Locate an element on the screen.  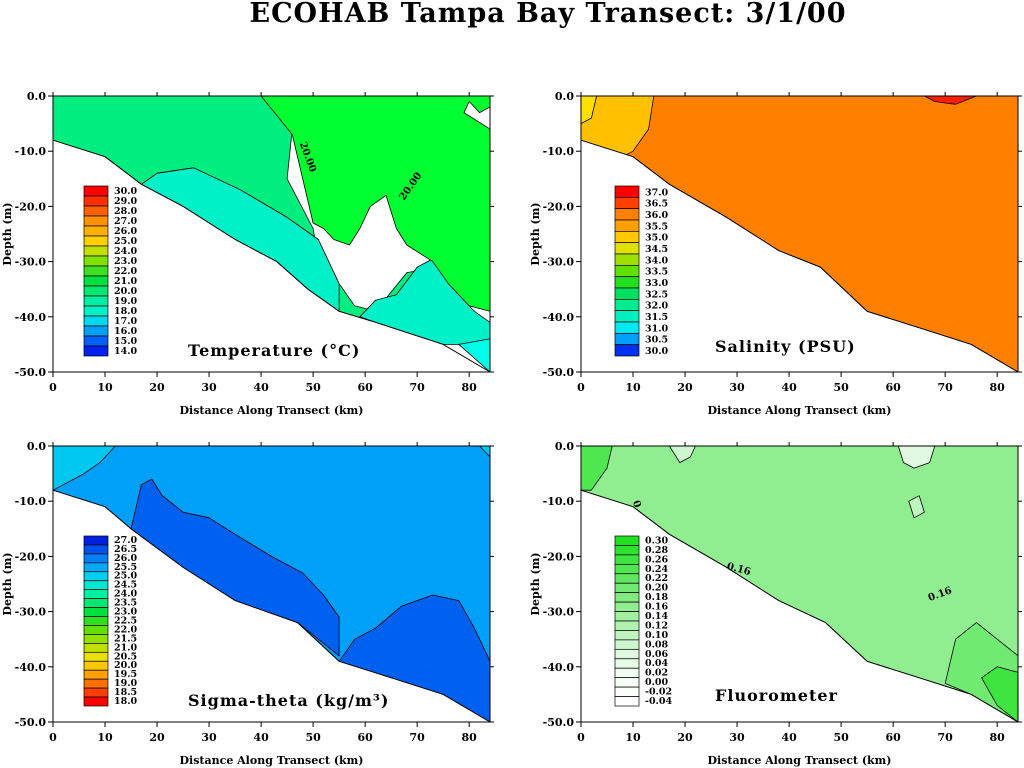
x-tick-label: 40 is located at coordinates (261, 387).